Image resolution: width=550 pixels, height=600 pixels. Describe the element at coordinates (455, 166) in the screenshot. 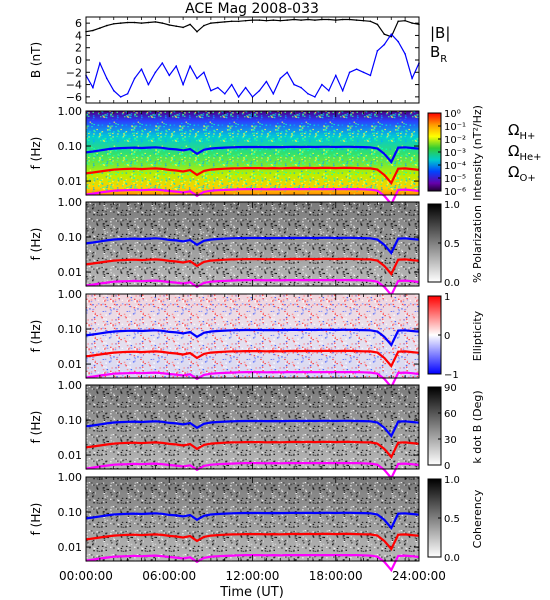

I see `colorbar-tick-label: 10⁻⁴` at that location.